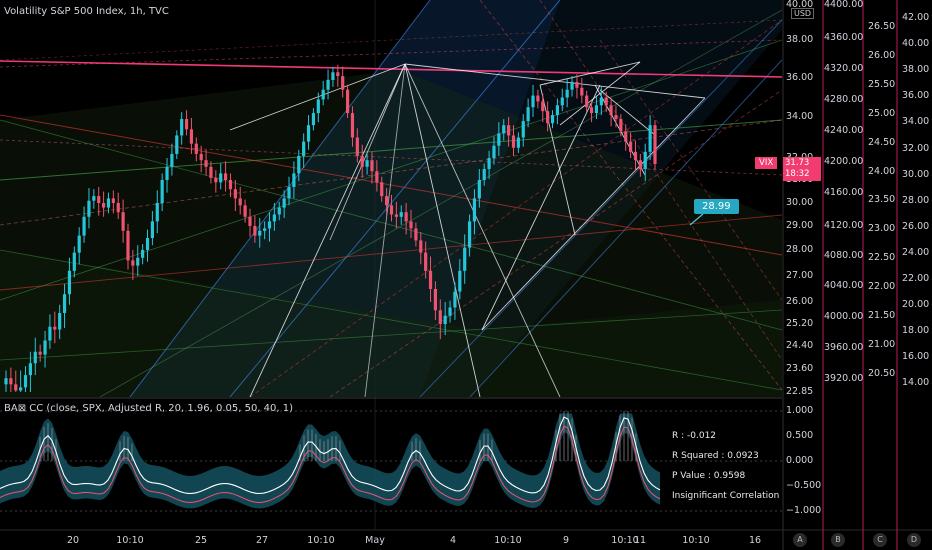 This screenshot has height=550, width=932. What do you see at coordinates (882, 373) in the screenshot?
I see `c-tick-label: 20.50` at bounding box center [882, 373].